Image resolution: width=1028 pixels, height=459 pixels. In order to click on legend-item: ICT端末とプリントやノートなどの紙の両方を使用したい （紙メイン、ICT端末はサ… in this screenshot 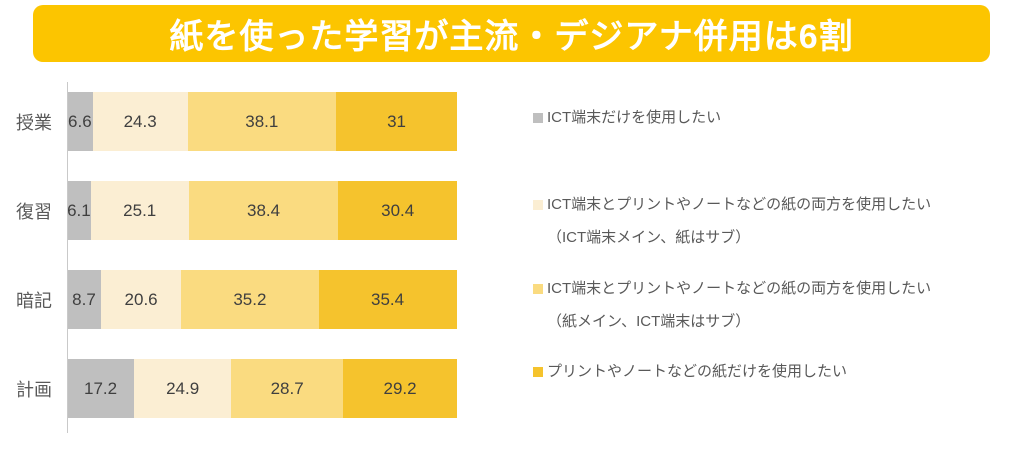, I will do `click(732, 305)`.